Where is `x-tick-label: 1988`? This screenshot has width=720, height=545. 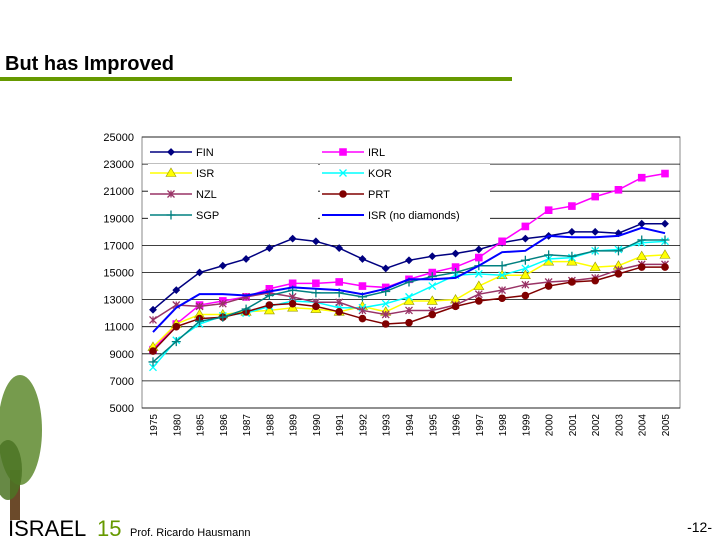
x-tick-label: 1988 is located at coordinates (270, 425).